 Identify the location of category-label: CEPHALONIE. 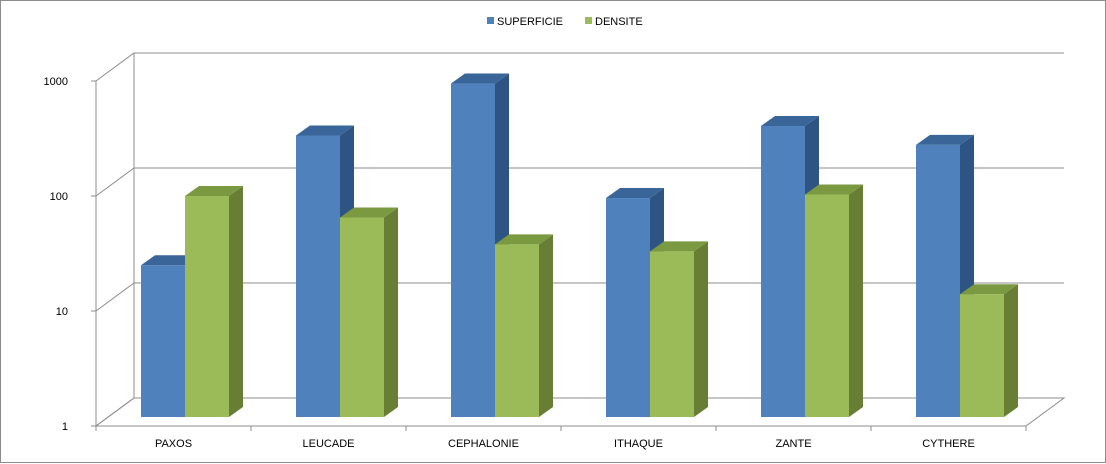
(483, 444).